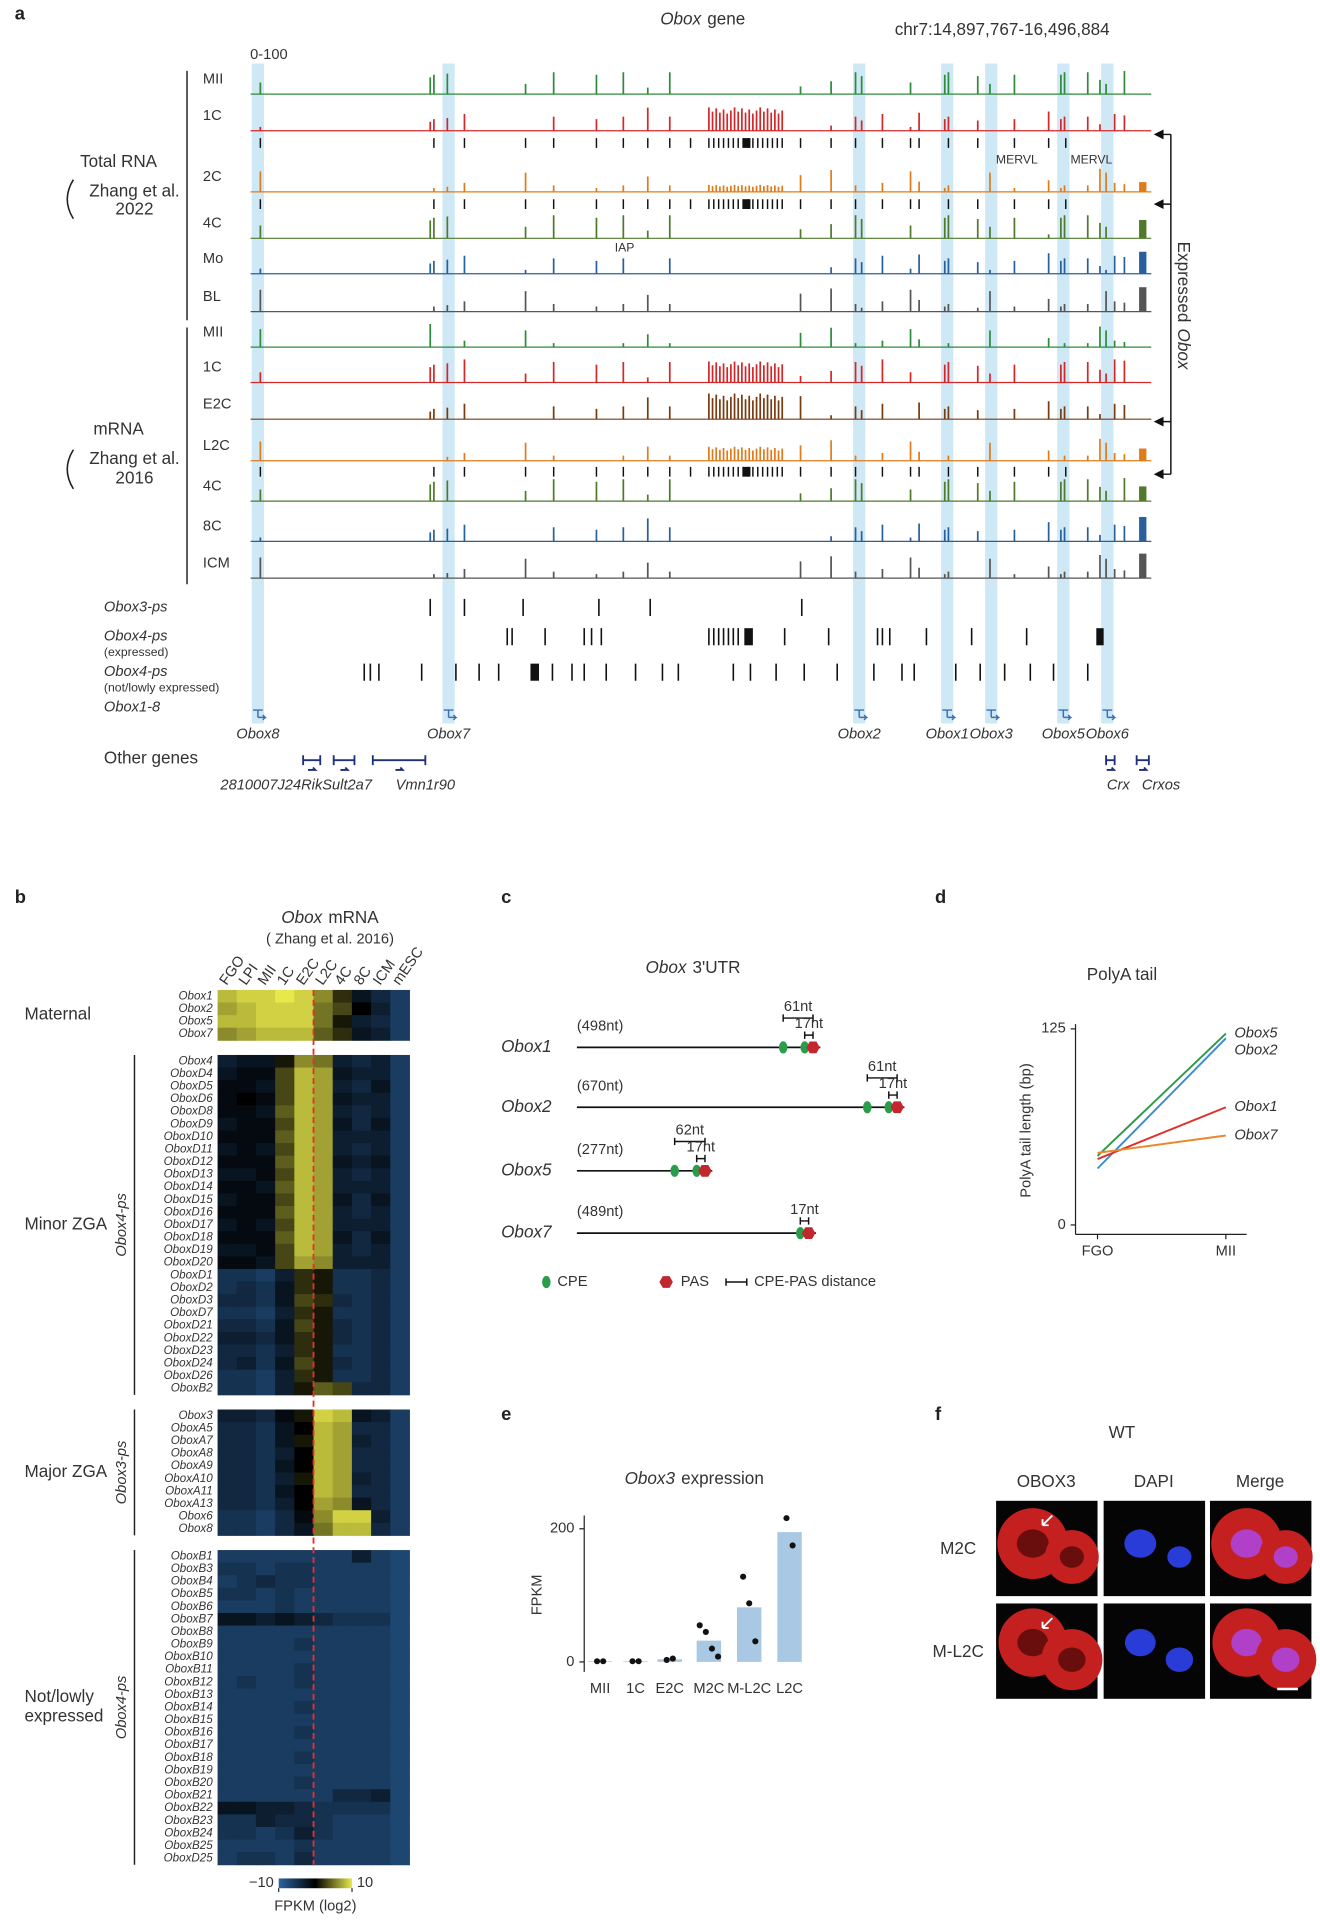  I want to click on other-gene-label: Sult2a7, so click(347, 786).